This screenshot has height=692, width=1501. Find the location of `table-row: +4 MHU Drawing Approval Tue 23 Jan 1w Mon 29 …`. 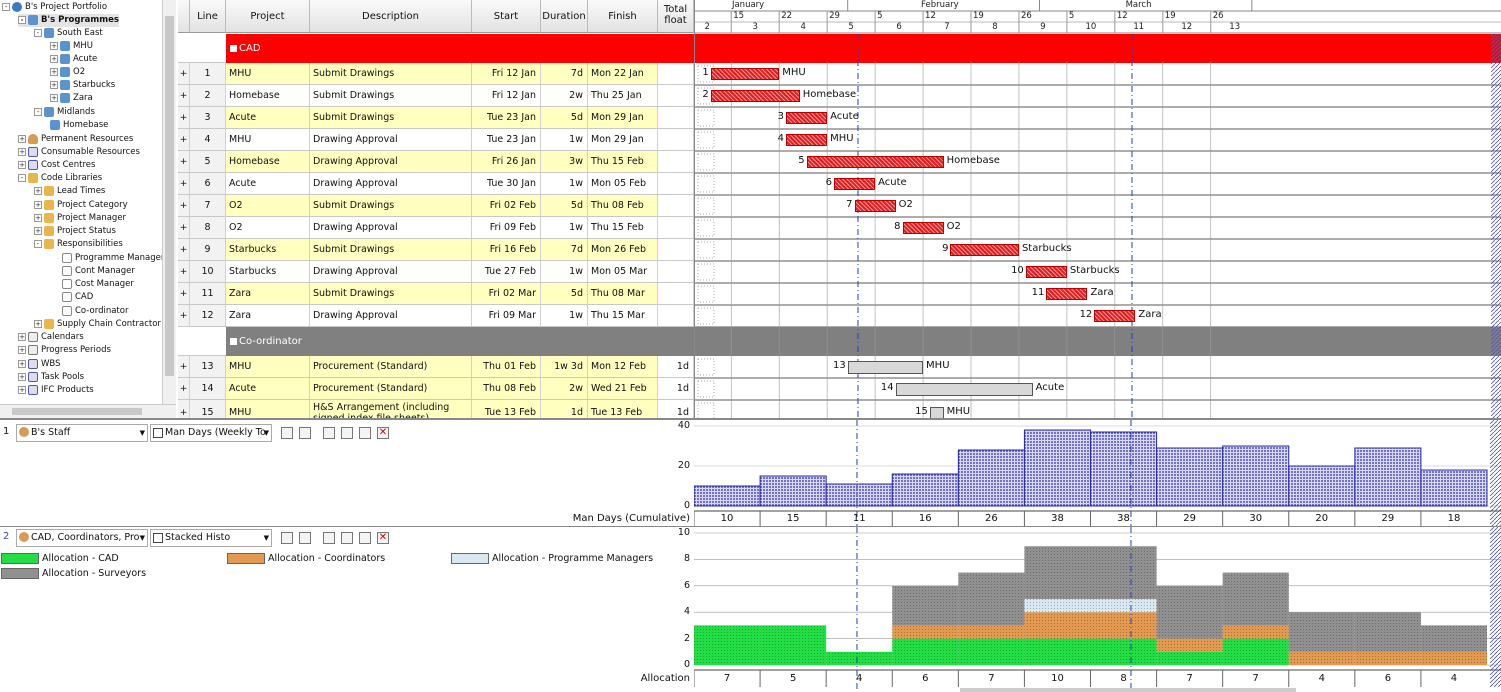

table-row: +4 MHU Drawing Approval Tue 23 Jan 1w Mon 29 … is located at coordinates (436, 140).